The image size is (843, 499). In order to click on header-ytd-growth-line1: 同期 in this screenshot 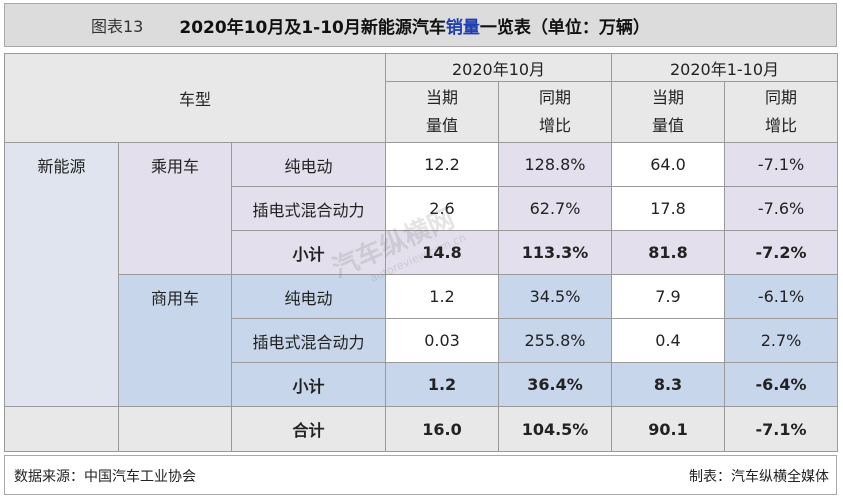, I will do `click(781, 97)`.